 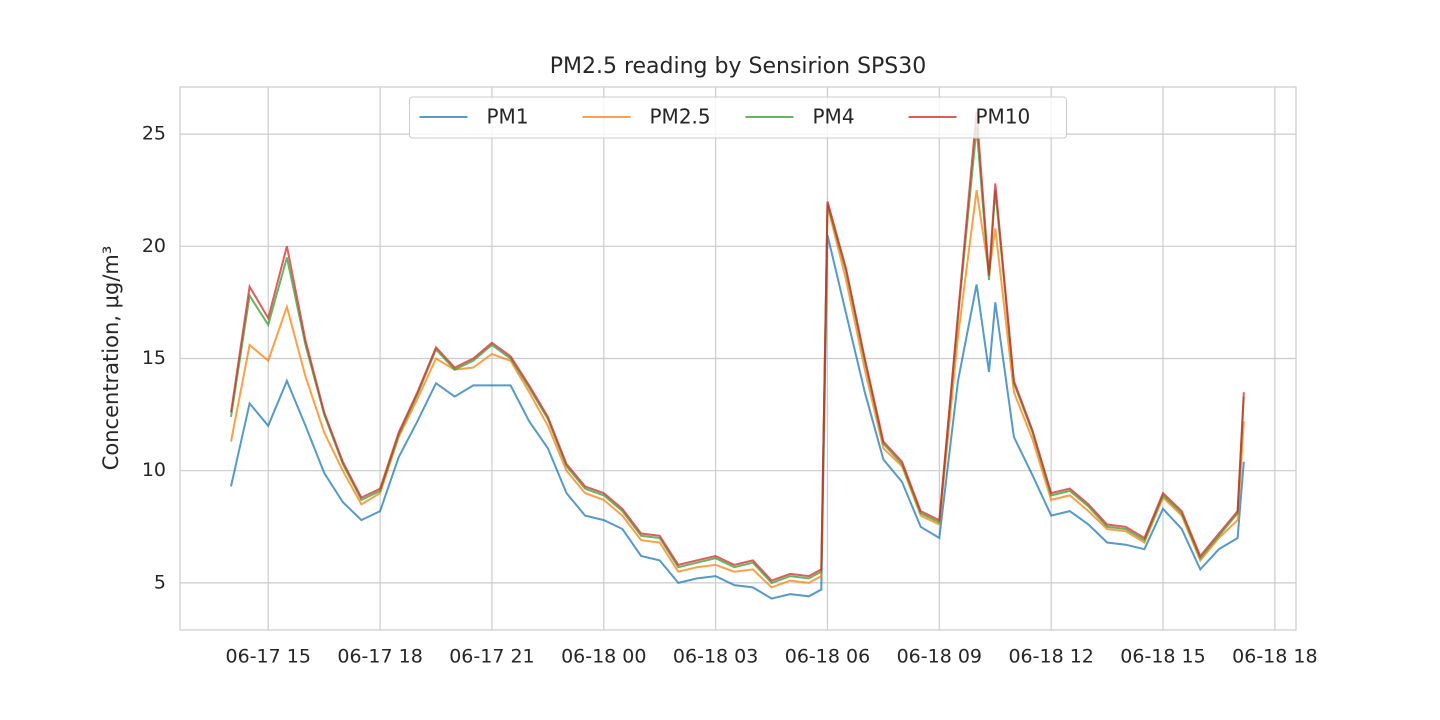 I want to click on x-tick-label: 06-18 06, so click(x=827, y=657).